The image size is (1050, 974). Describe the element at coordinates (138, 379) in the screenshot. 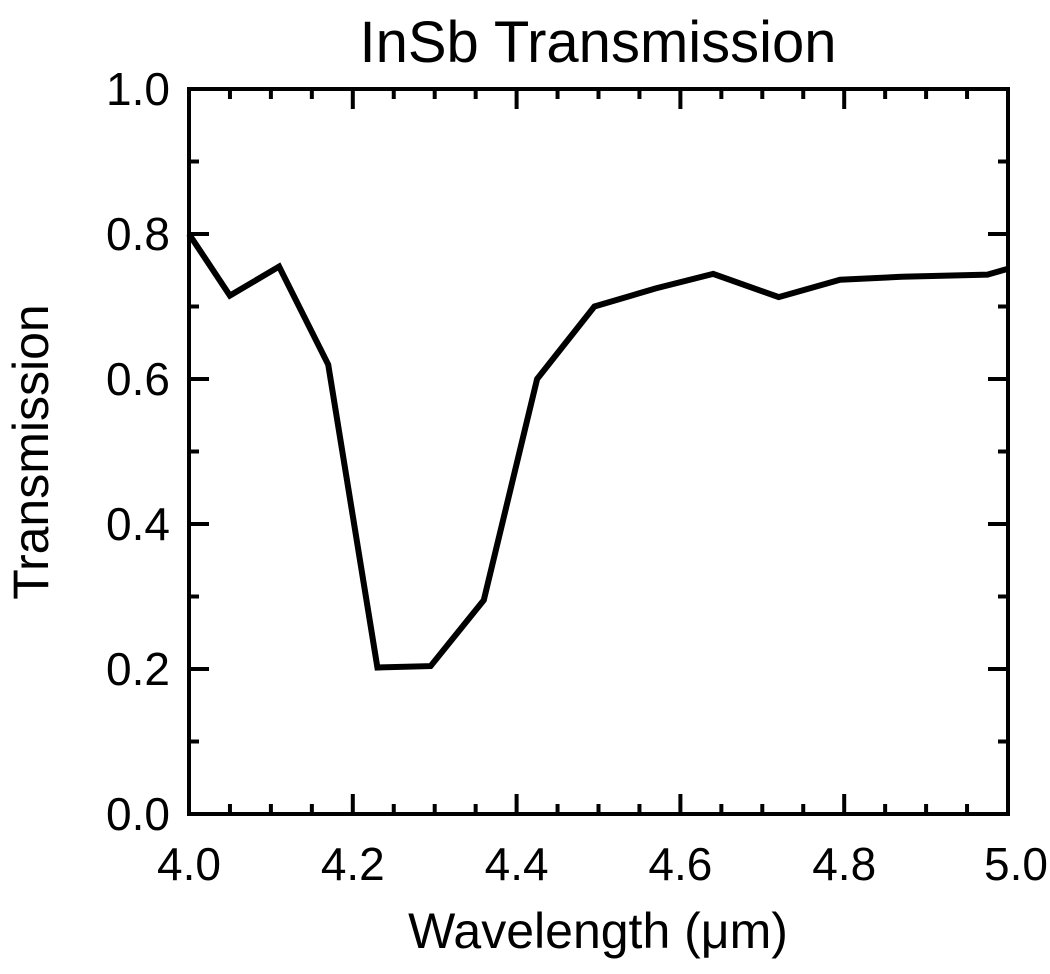

I see `y-tick-label: 0.6` at that location.